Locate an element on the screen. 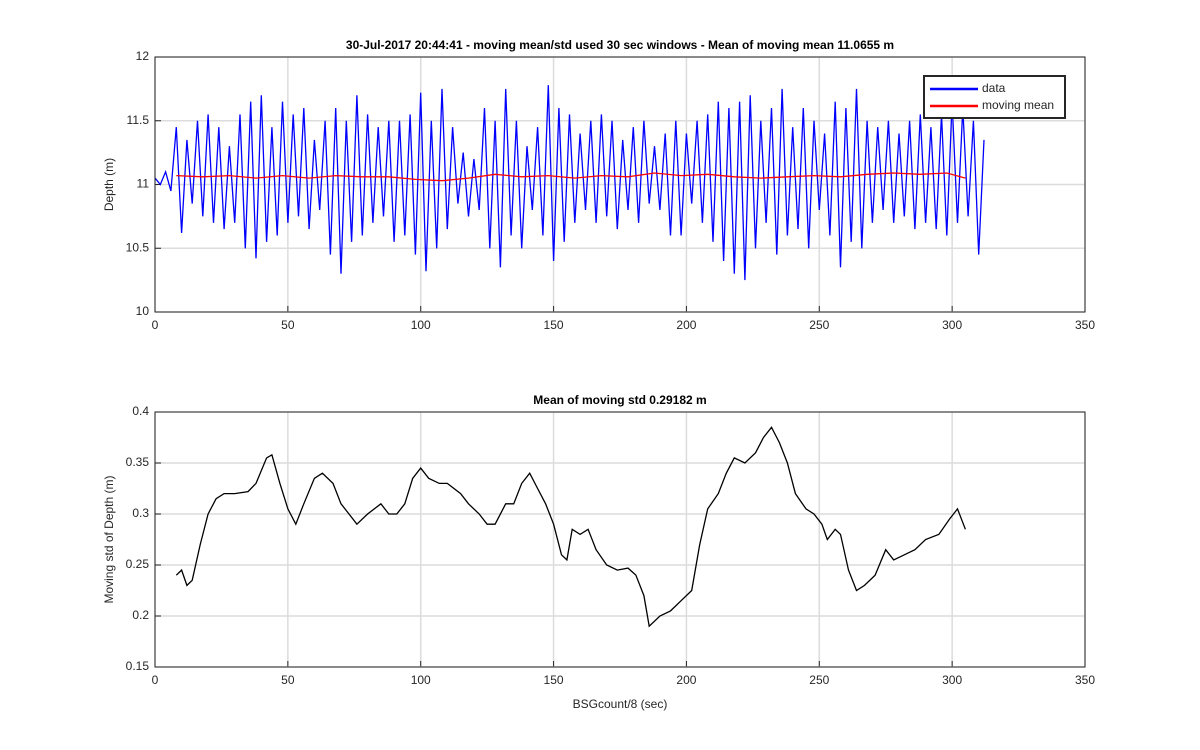 This screenshot has width=1200, height=750. legend-box is located at coordinates (994, 97).